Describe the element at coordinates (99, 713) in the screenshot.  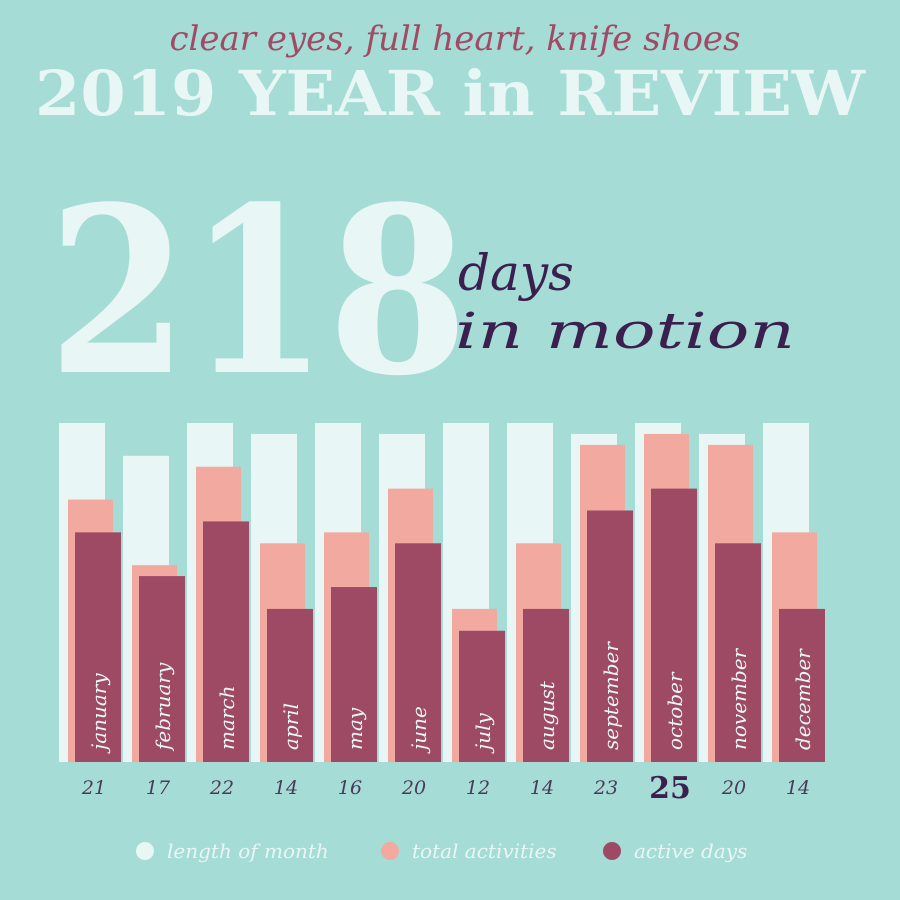
I see `x-tick-label: january` at that location.